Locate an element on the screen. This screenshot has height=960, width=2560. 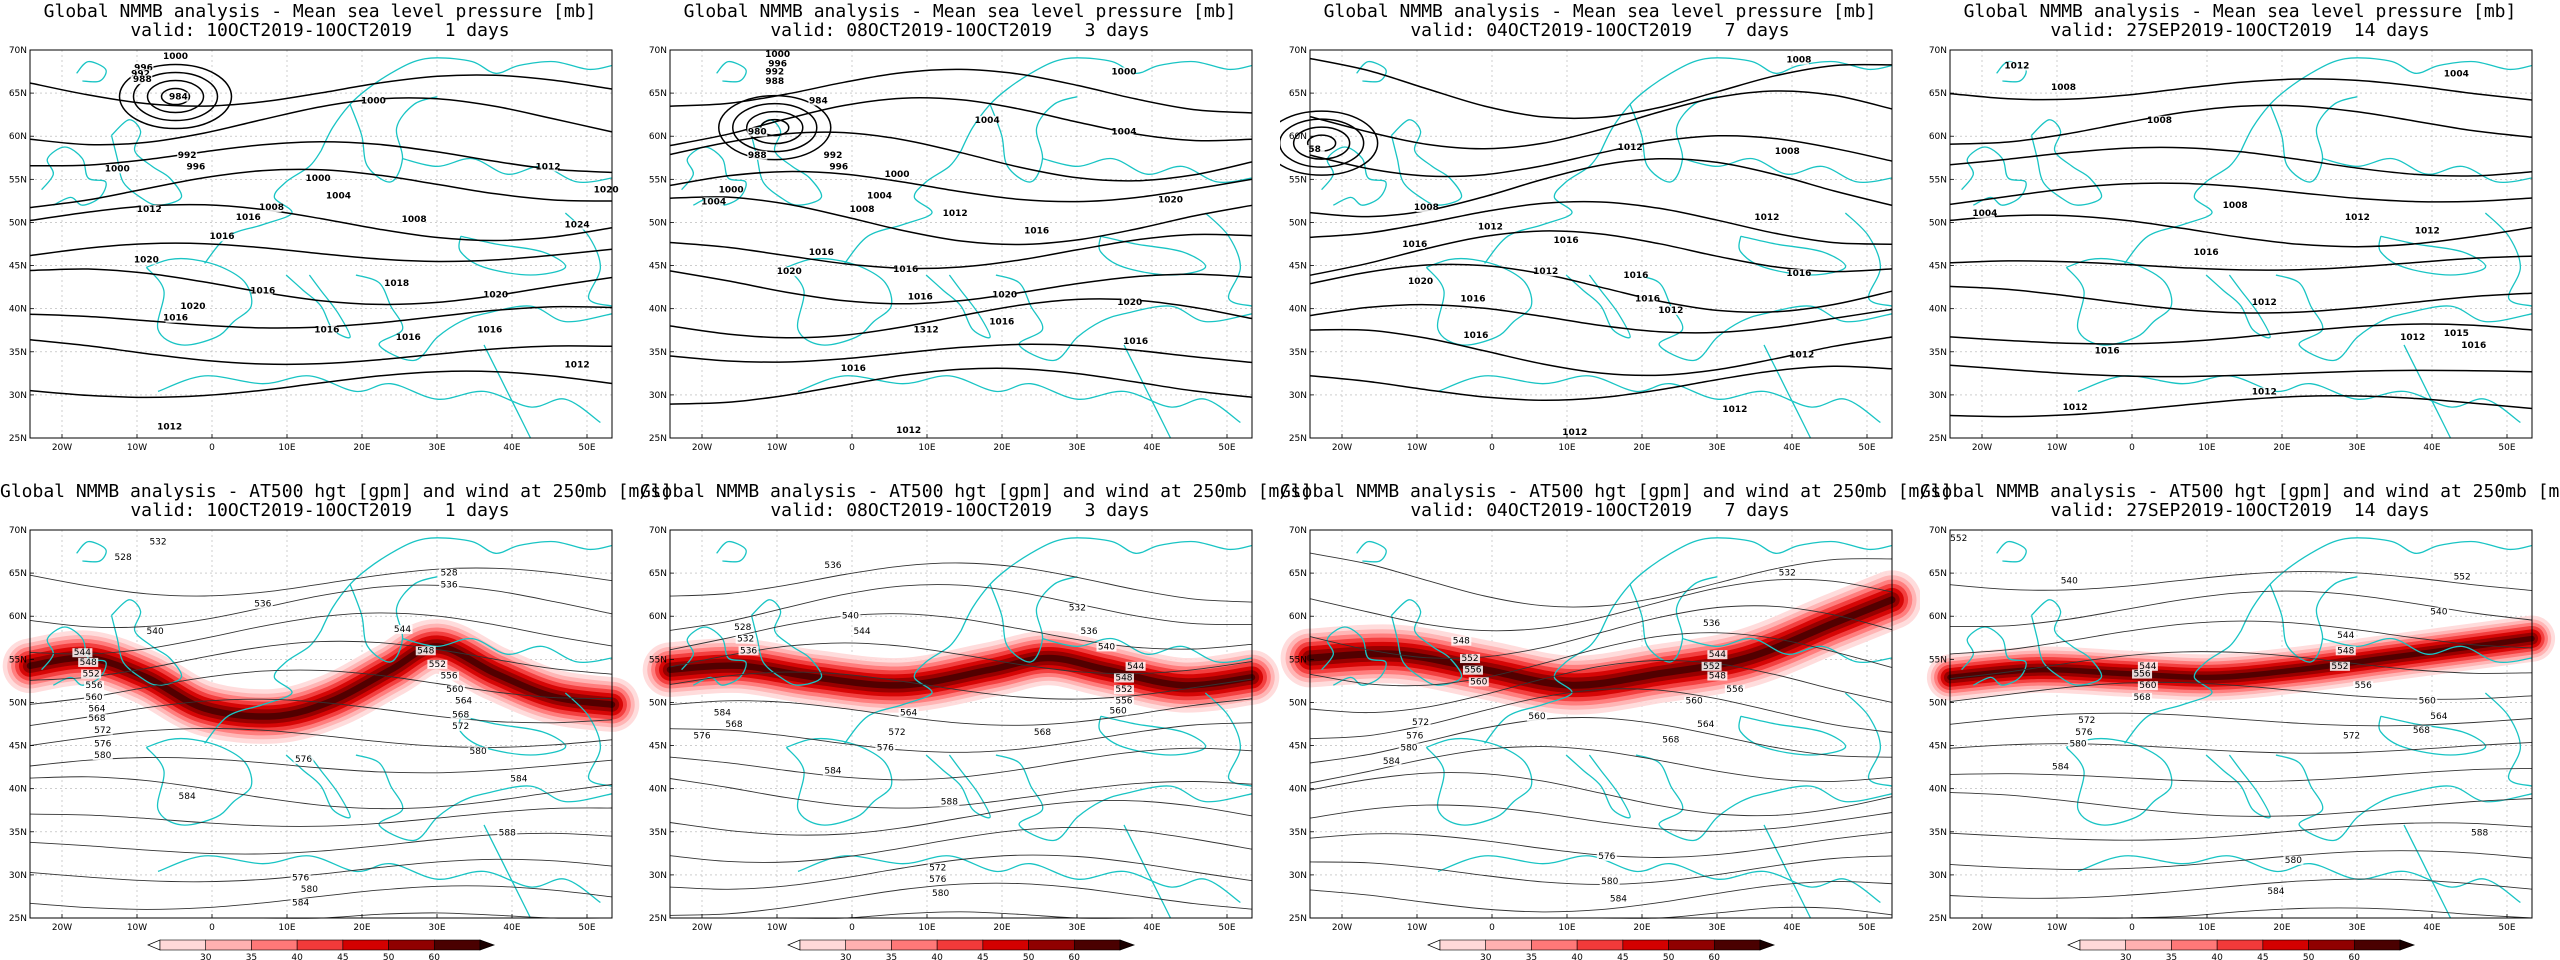
contour-label: 540 is located at coordinates (155, 632).